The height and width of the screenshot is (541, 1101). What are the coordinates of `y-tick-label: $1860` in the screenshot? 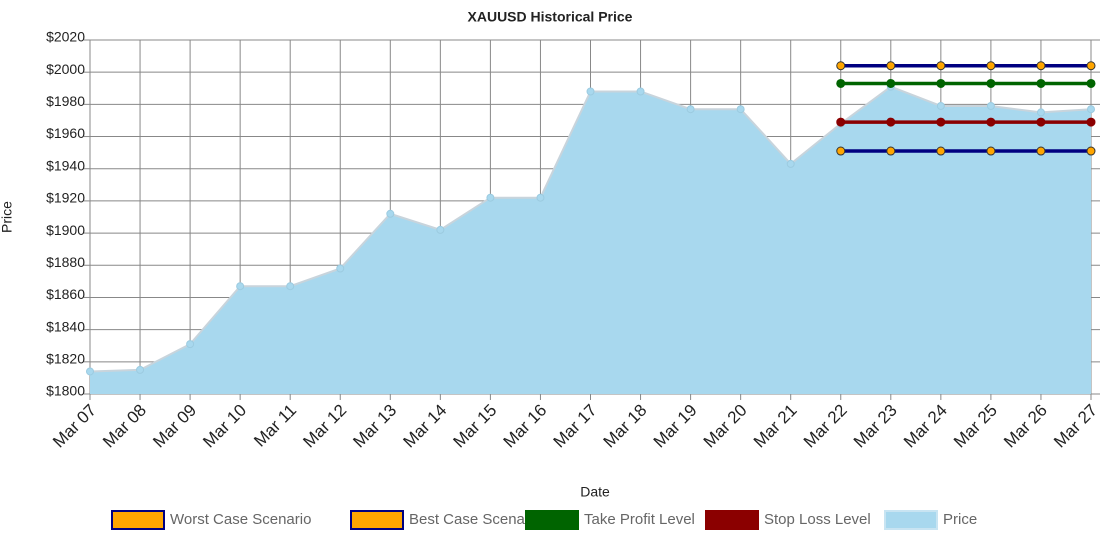 It's located at (65, 294).